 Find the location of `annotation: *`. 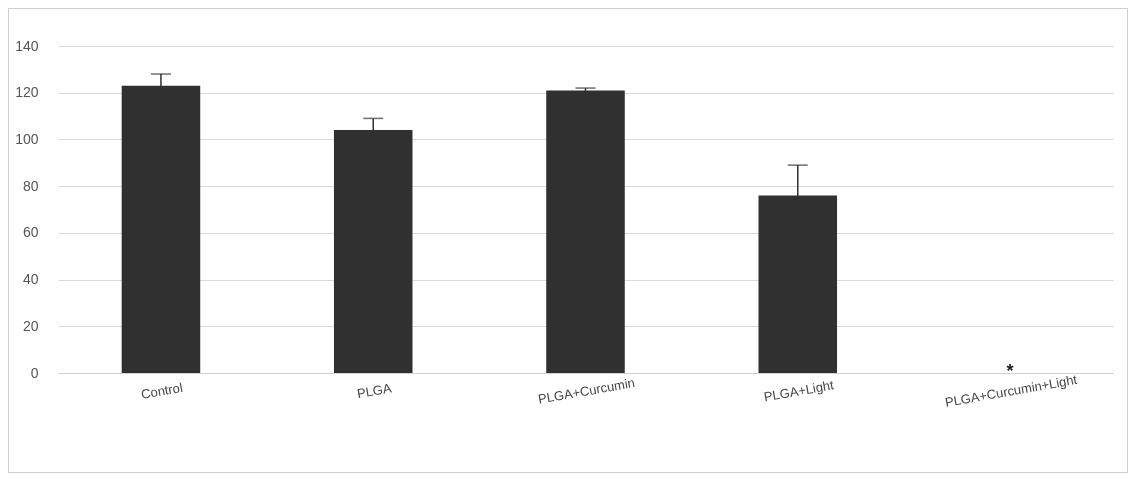

annotation: * is located at coordinates (1010, 371).